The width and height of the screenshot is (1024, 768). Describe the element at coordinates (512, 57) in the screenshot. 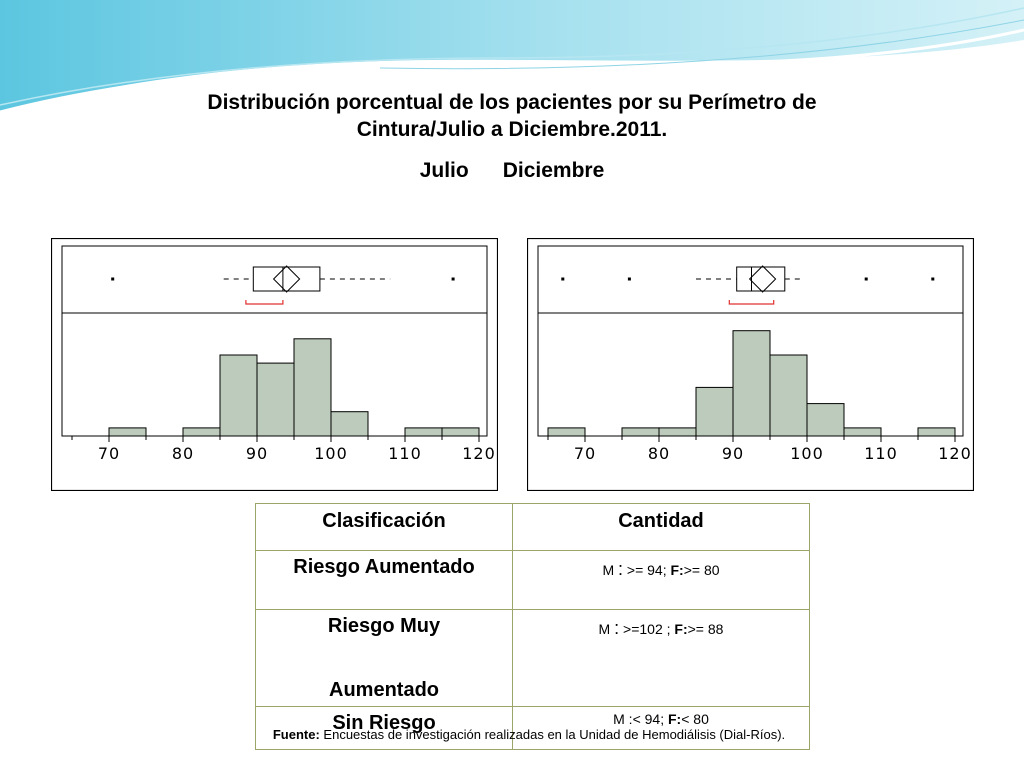

I see `decorative-banner` at that location.